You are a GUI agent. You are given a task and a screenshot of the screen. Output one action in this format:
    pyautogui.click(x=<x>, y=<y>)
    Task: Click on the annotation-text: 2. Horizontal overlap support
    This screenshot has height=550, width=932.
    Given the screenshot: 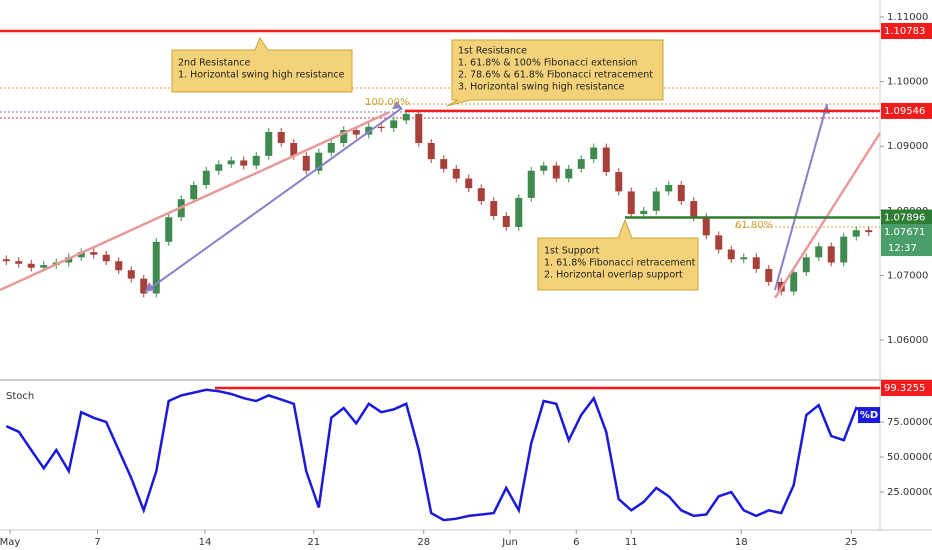 What is the action you would take?
    pyautogui.click(x=613, y=275)
    